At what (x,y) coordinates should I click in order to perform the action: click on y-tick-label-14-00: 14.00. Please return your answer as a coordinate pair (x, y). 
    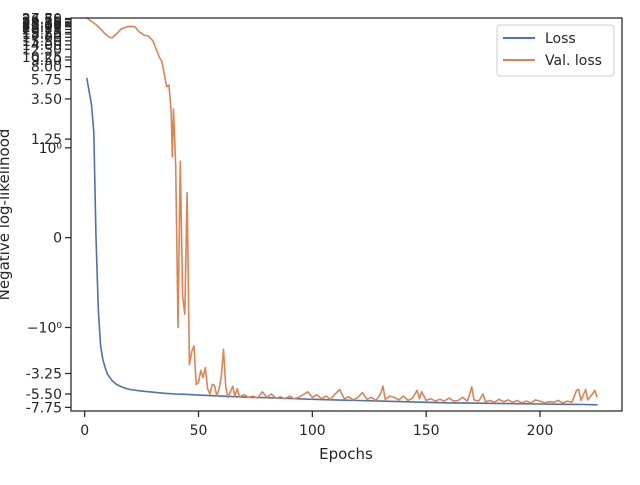
    Looking at the image, I should click on (42, 46).